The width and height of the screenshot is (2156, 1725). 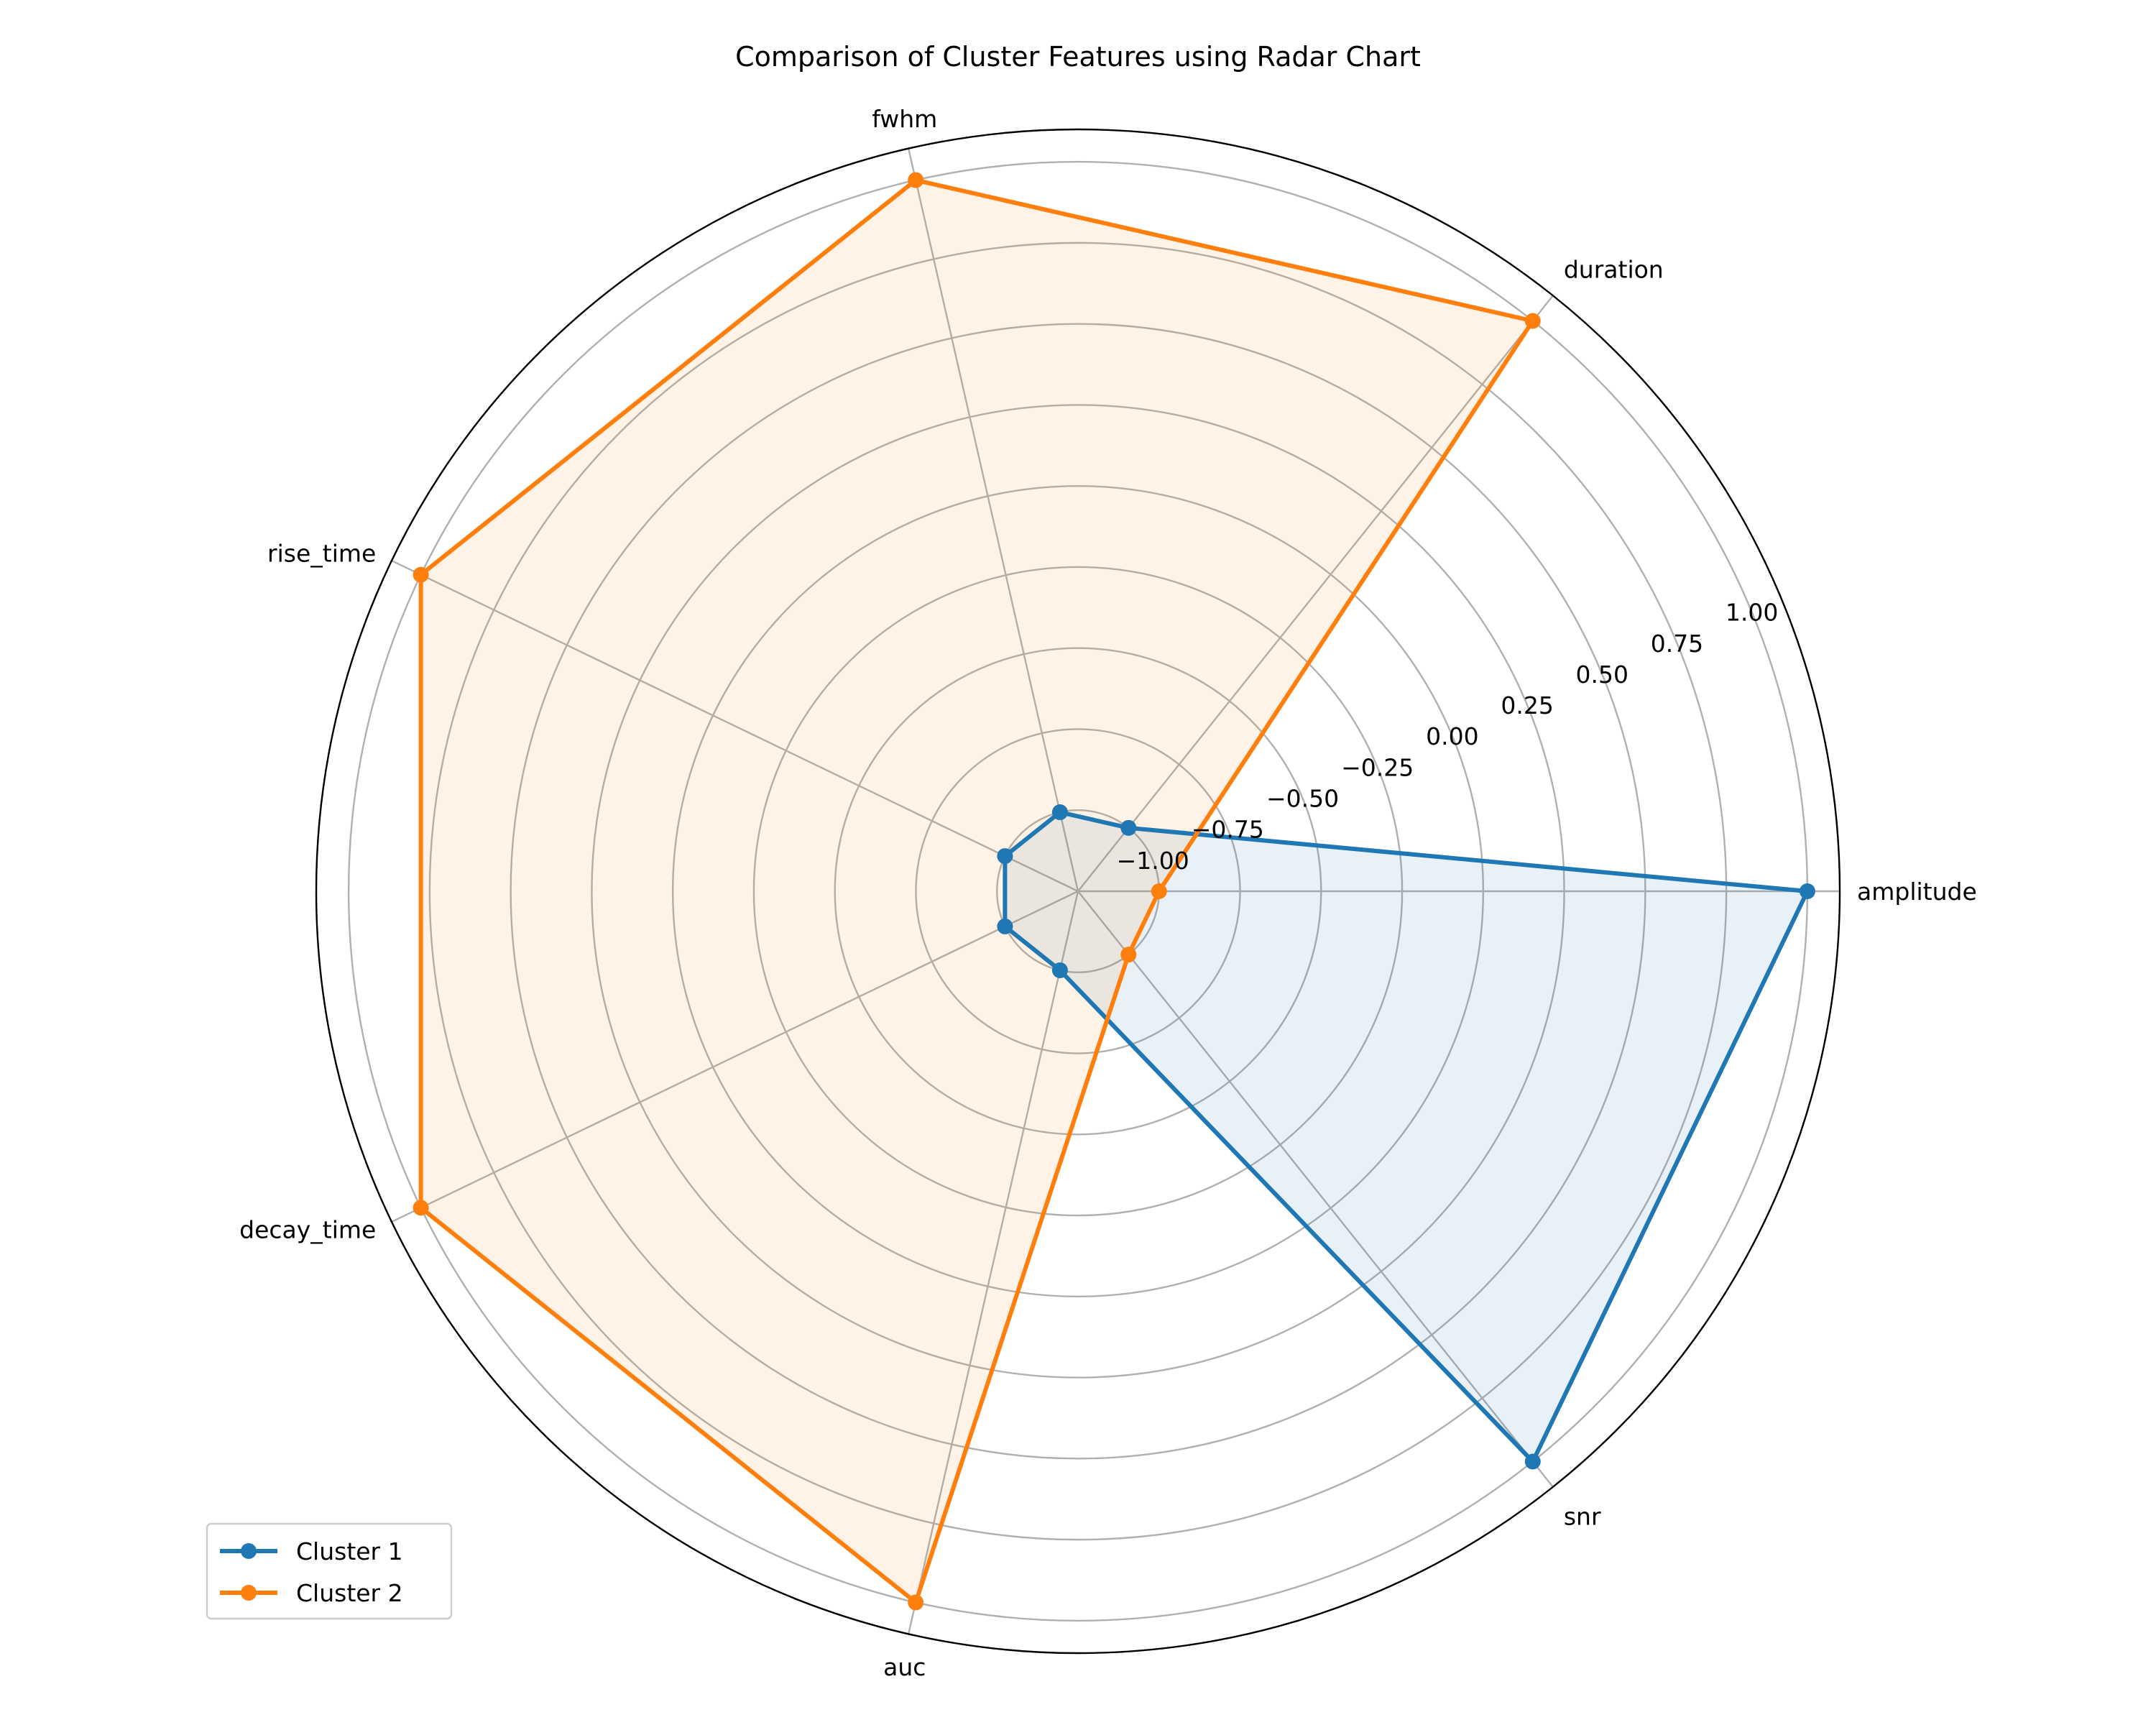 What do you see at coordinates (993, 1262) in the screenshot?
I see `spoke-auc` at bounding box center [993, 1262].